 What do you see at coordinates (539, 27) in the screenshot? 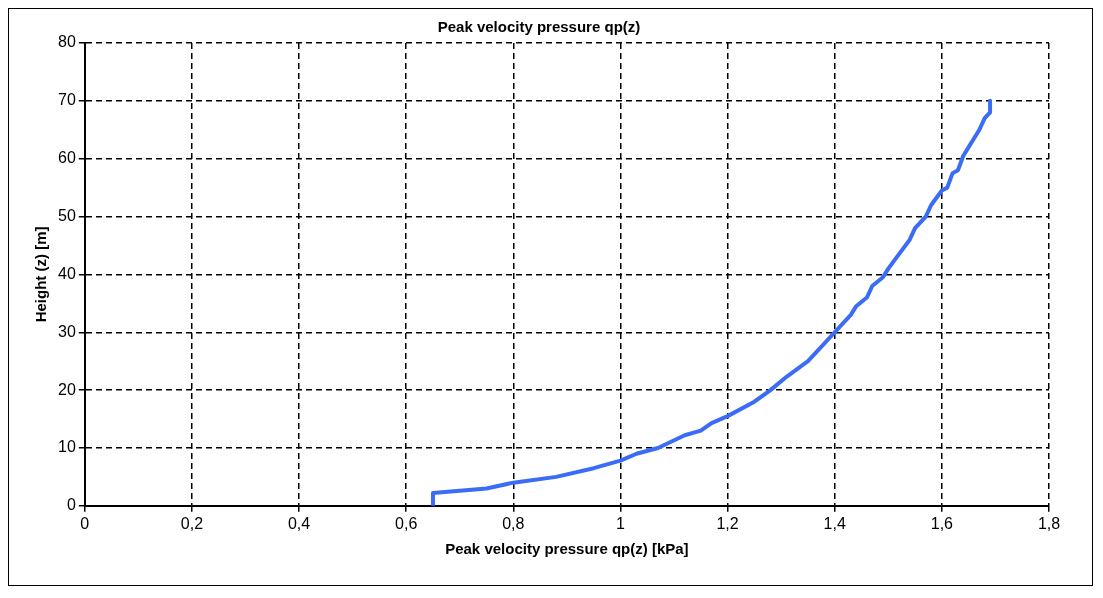
I see `chart-title: Peak velocity pressure qp(z)` at bounding box center [539, 27].